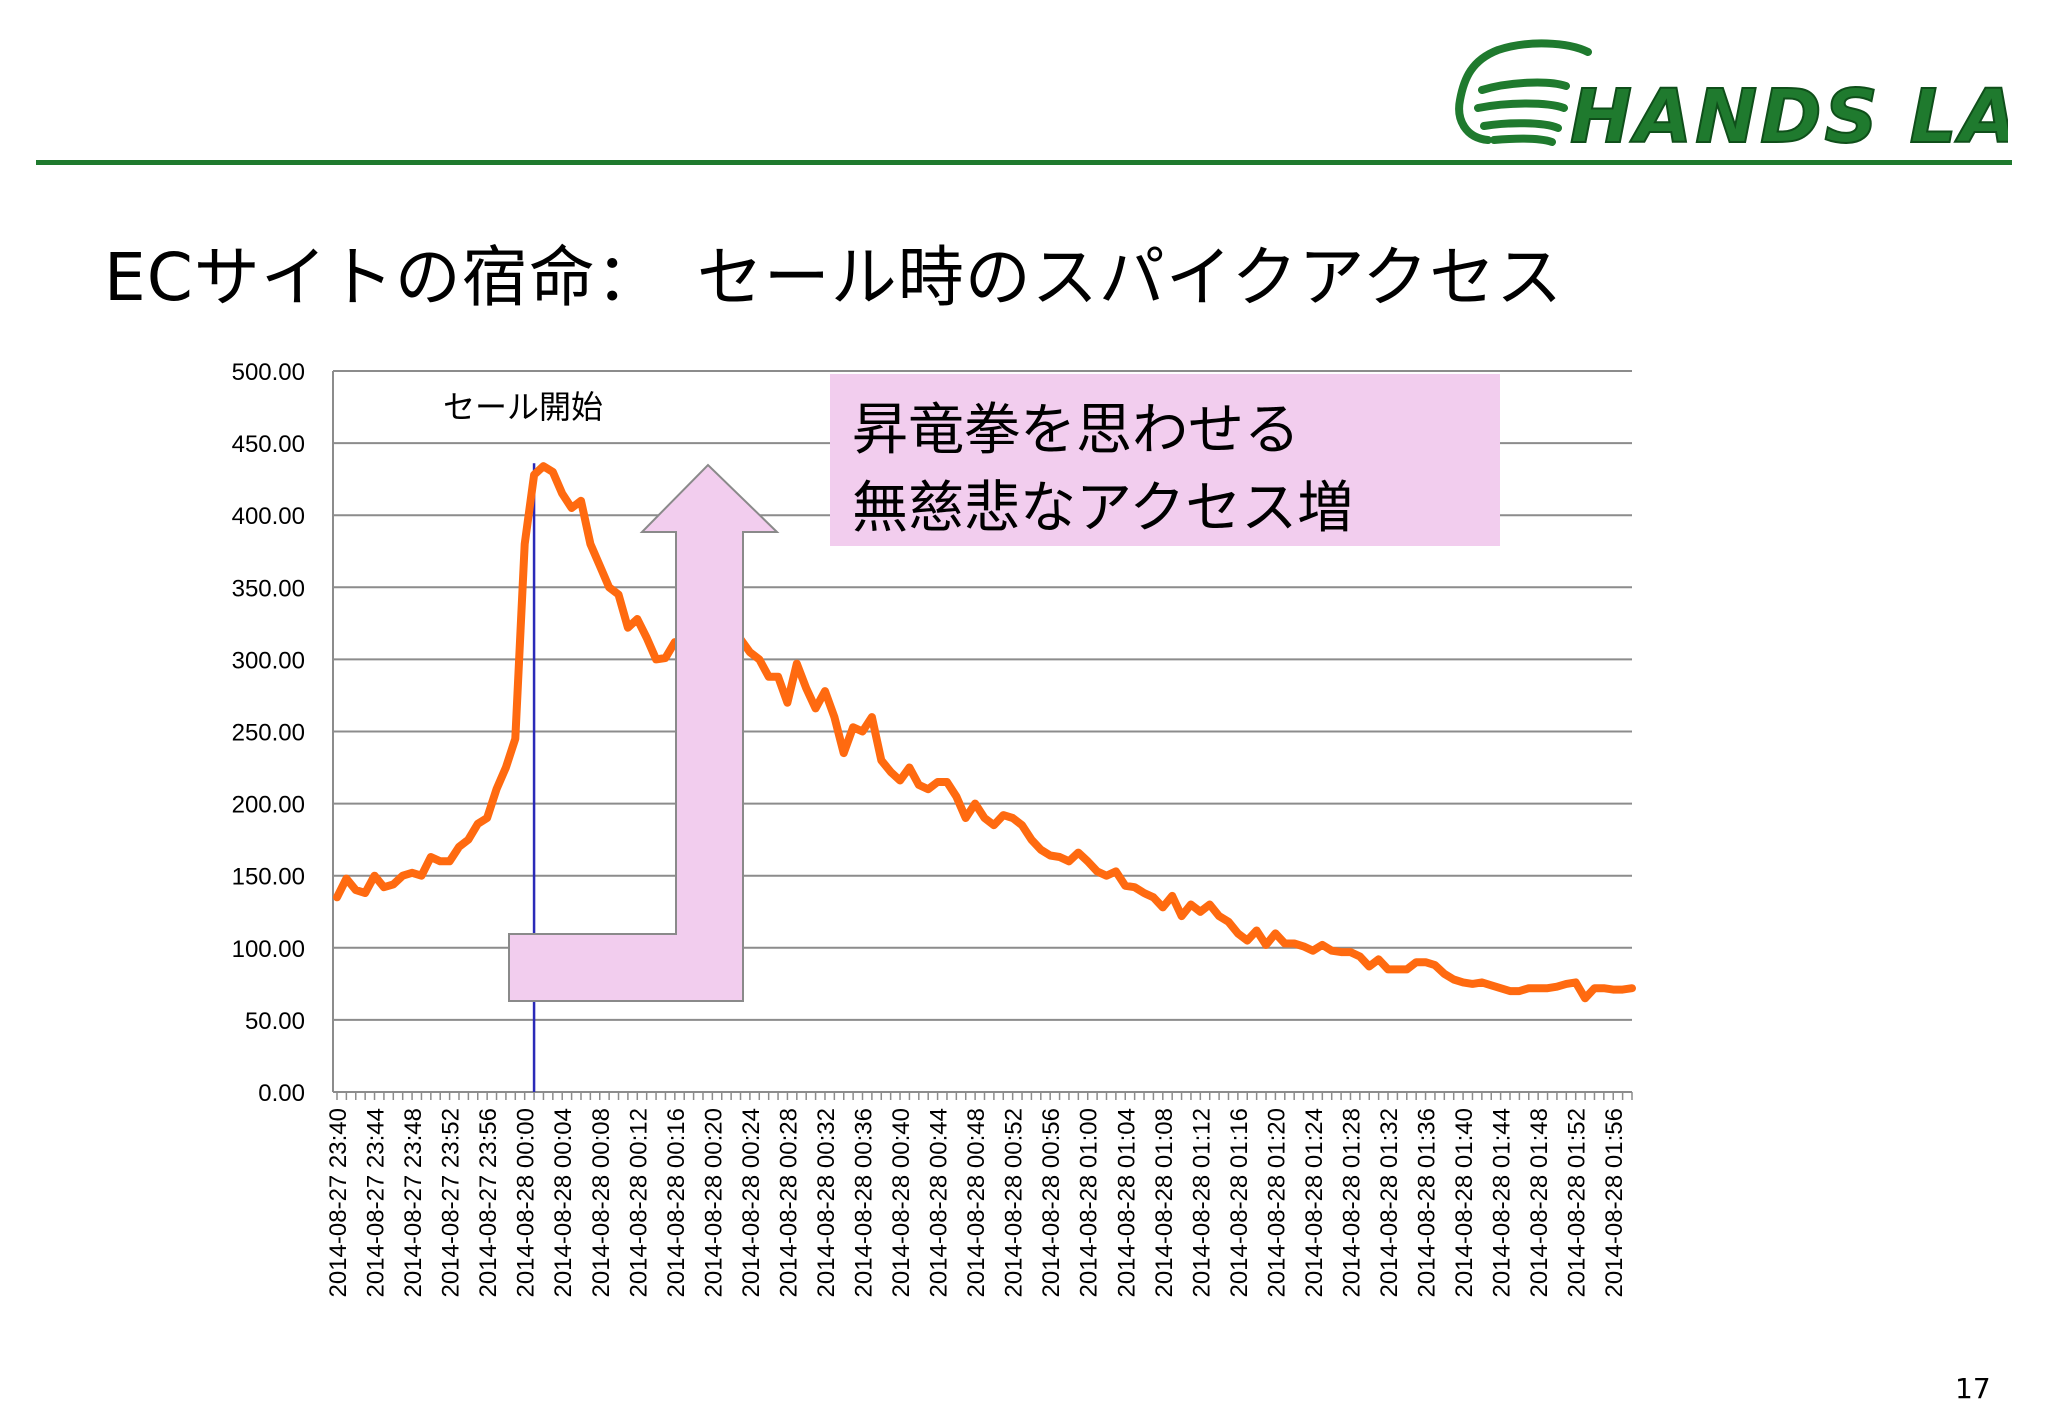 The height and width of the screenshot is (1418, 2048). I want to click on x-tick-label: 2014-08-28 01:20, so click(1276, 1203).